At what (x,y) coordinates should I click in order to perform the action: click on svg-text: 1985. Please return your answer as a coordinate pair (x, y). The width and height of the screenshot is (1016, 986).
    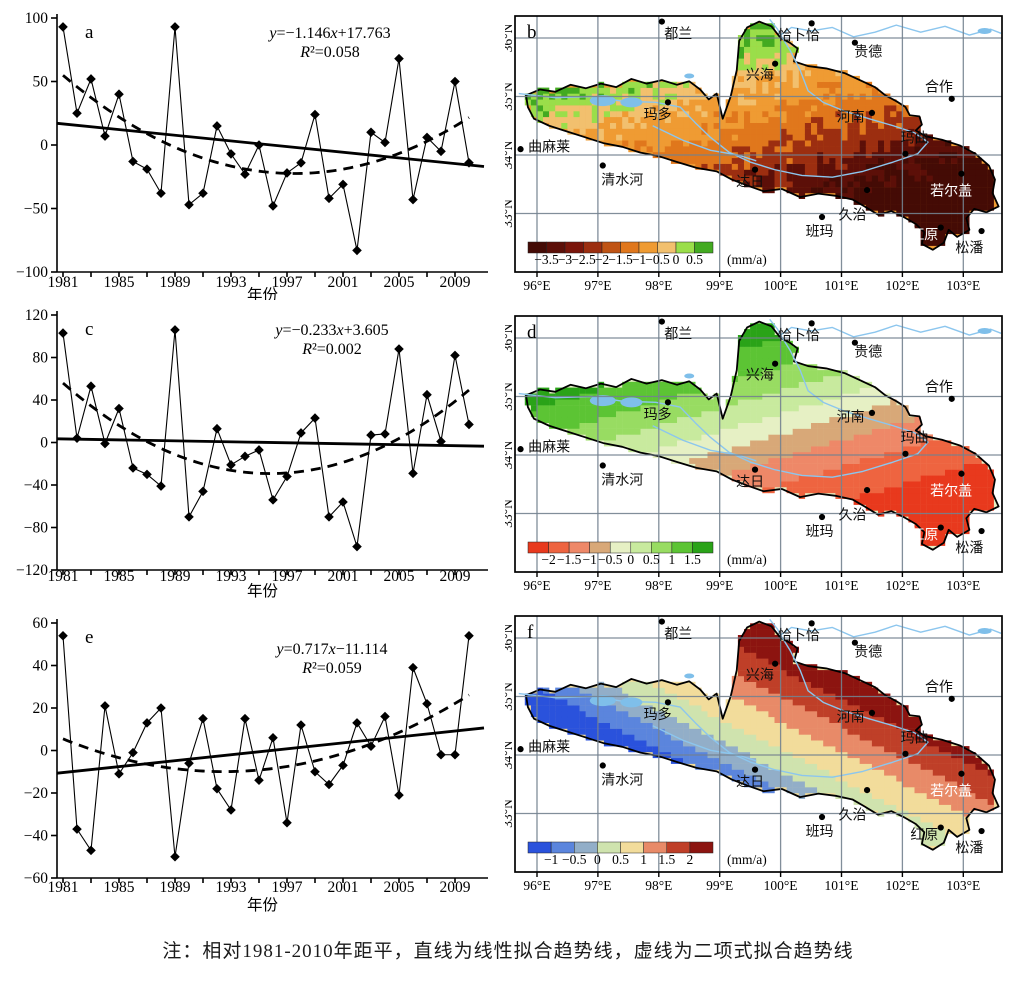
    Looking at the image, I should click on (119, 576).